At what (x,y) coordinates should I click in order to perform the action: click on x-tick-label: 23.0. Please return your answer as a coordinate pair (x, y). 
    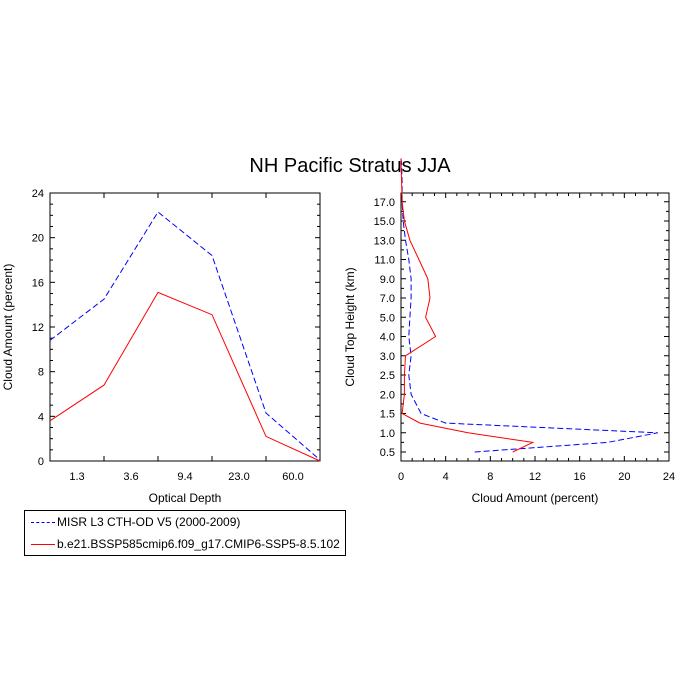
    Looking at the image, I should click on (238, 477).